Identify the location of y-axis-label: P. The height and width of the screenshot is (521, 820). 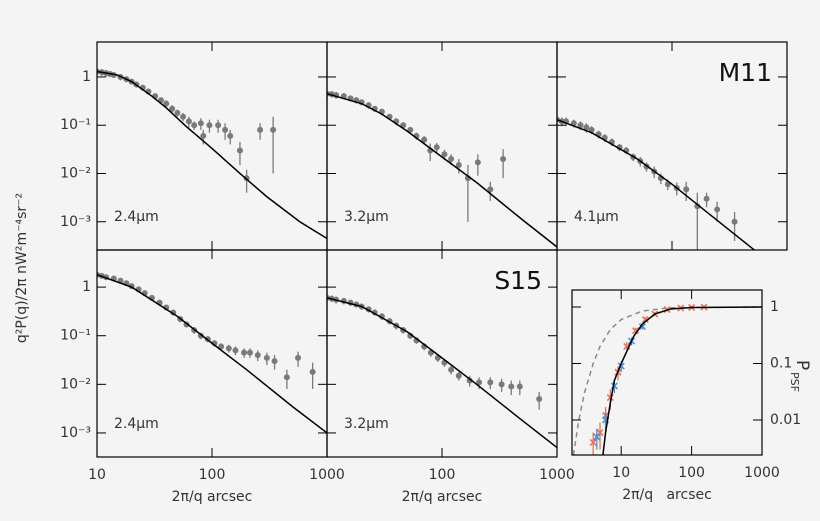
(802, 365).